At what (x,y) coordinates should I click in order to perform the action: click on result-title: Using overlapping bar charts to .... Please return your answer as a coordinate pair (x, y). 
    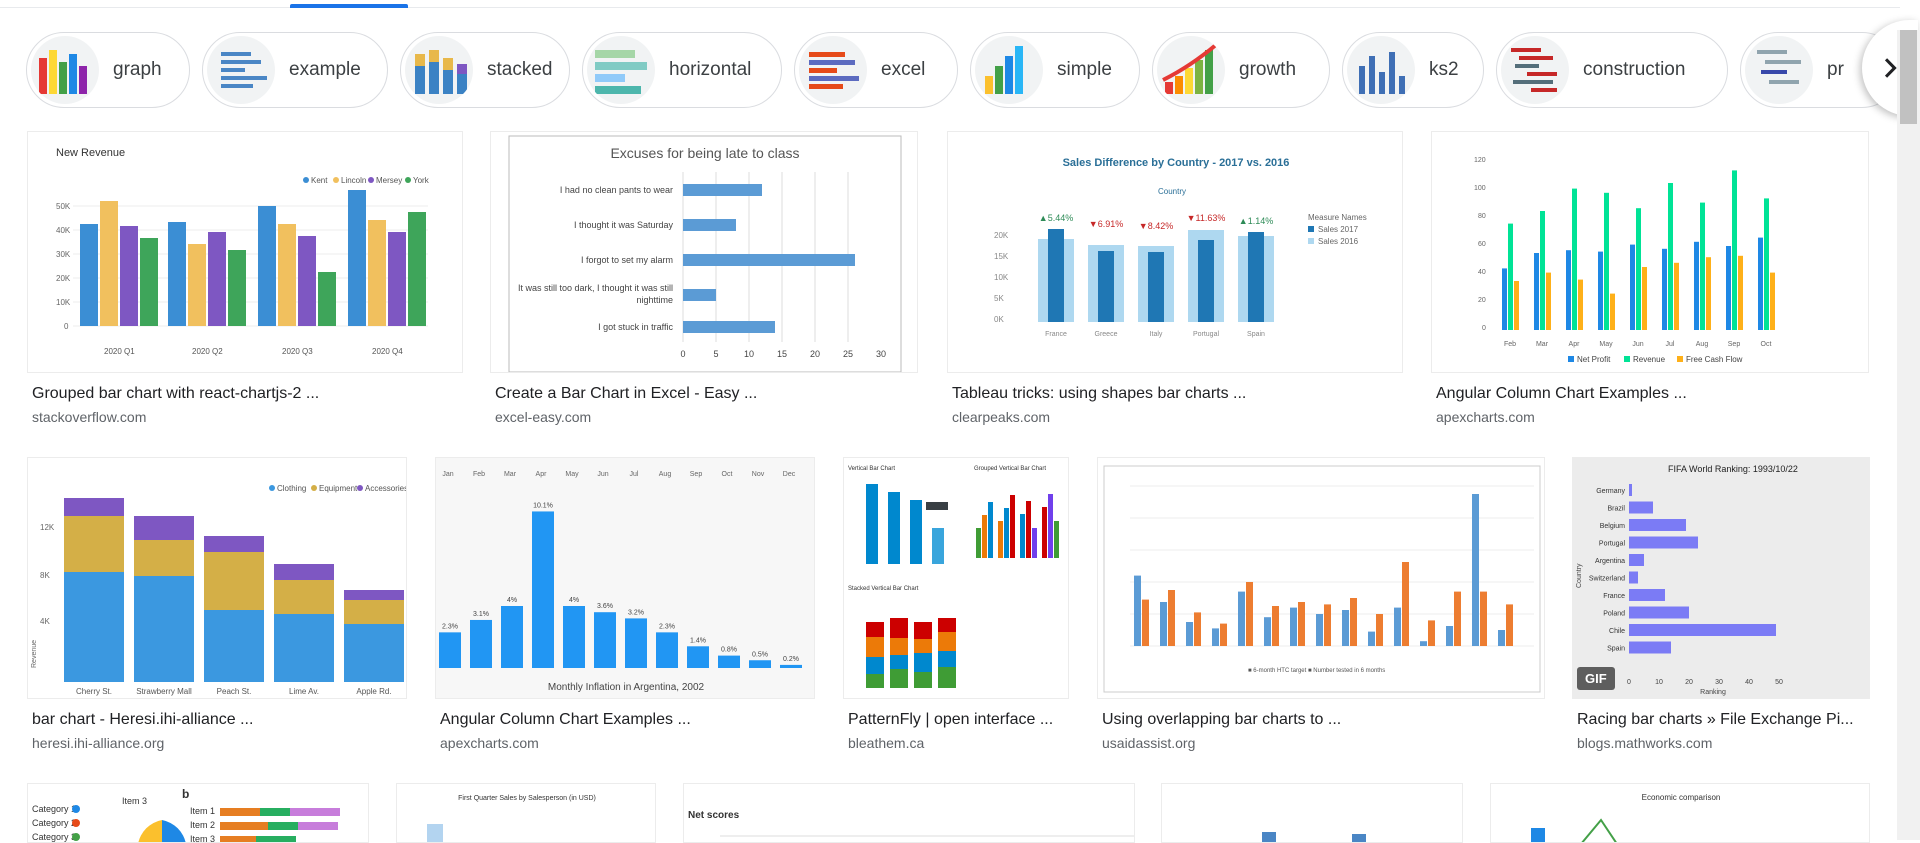
    Looking at the image, I should click on (1222, 719).